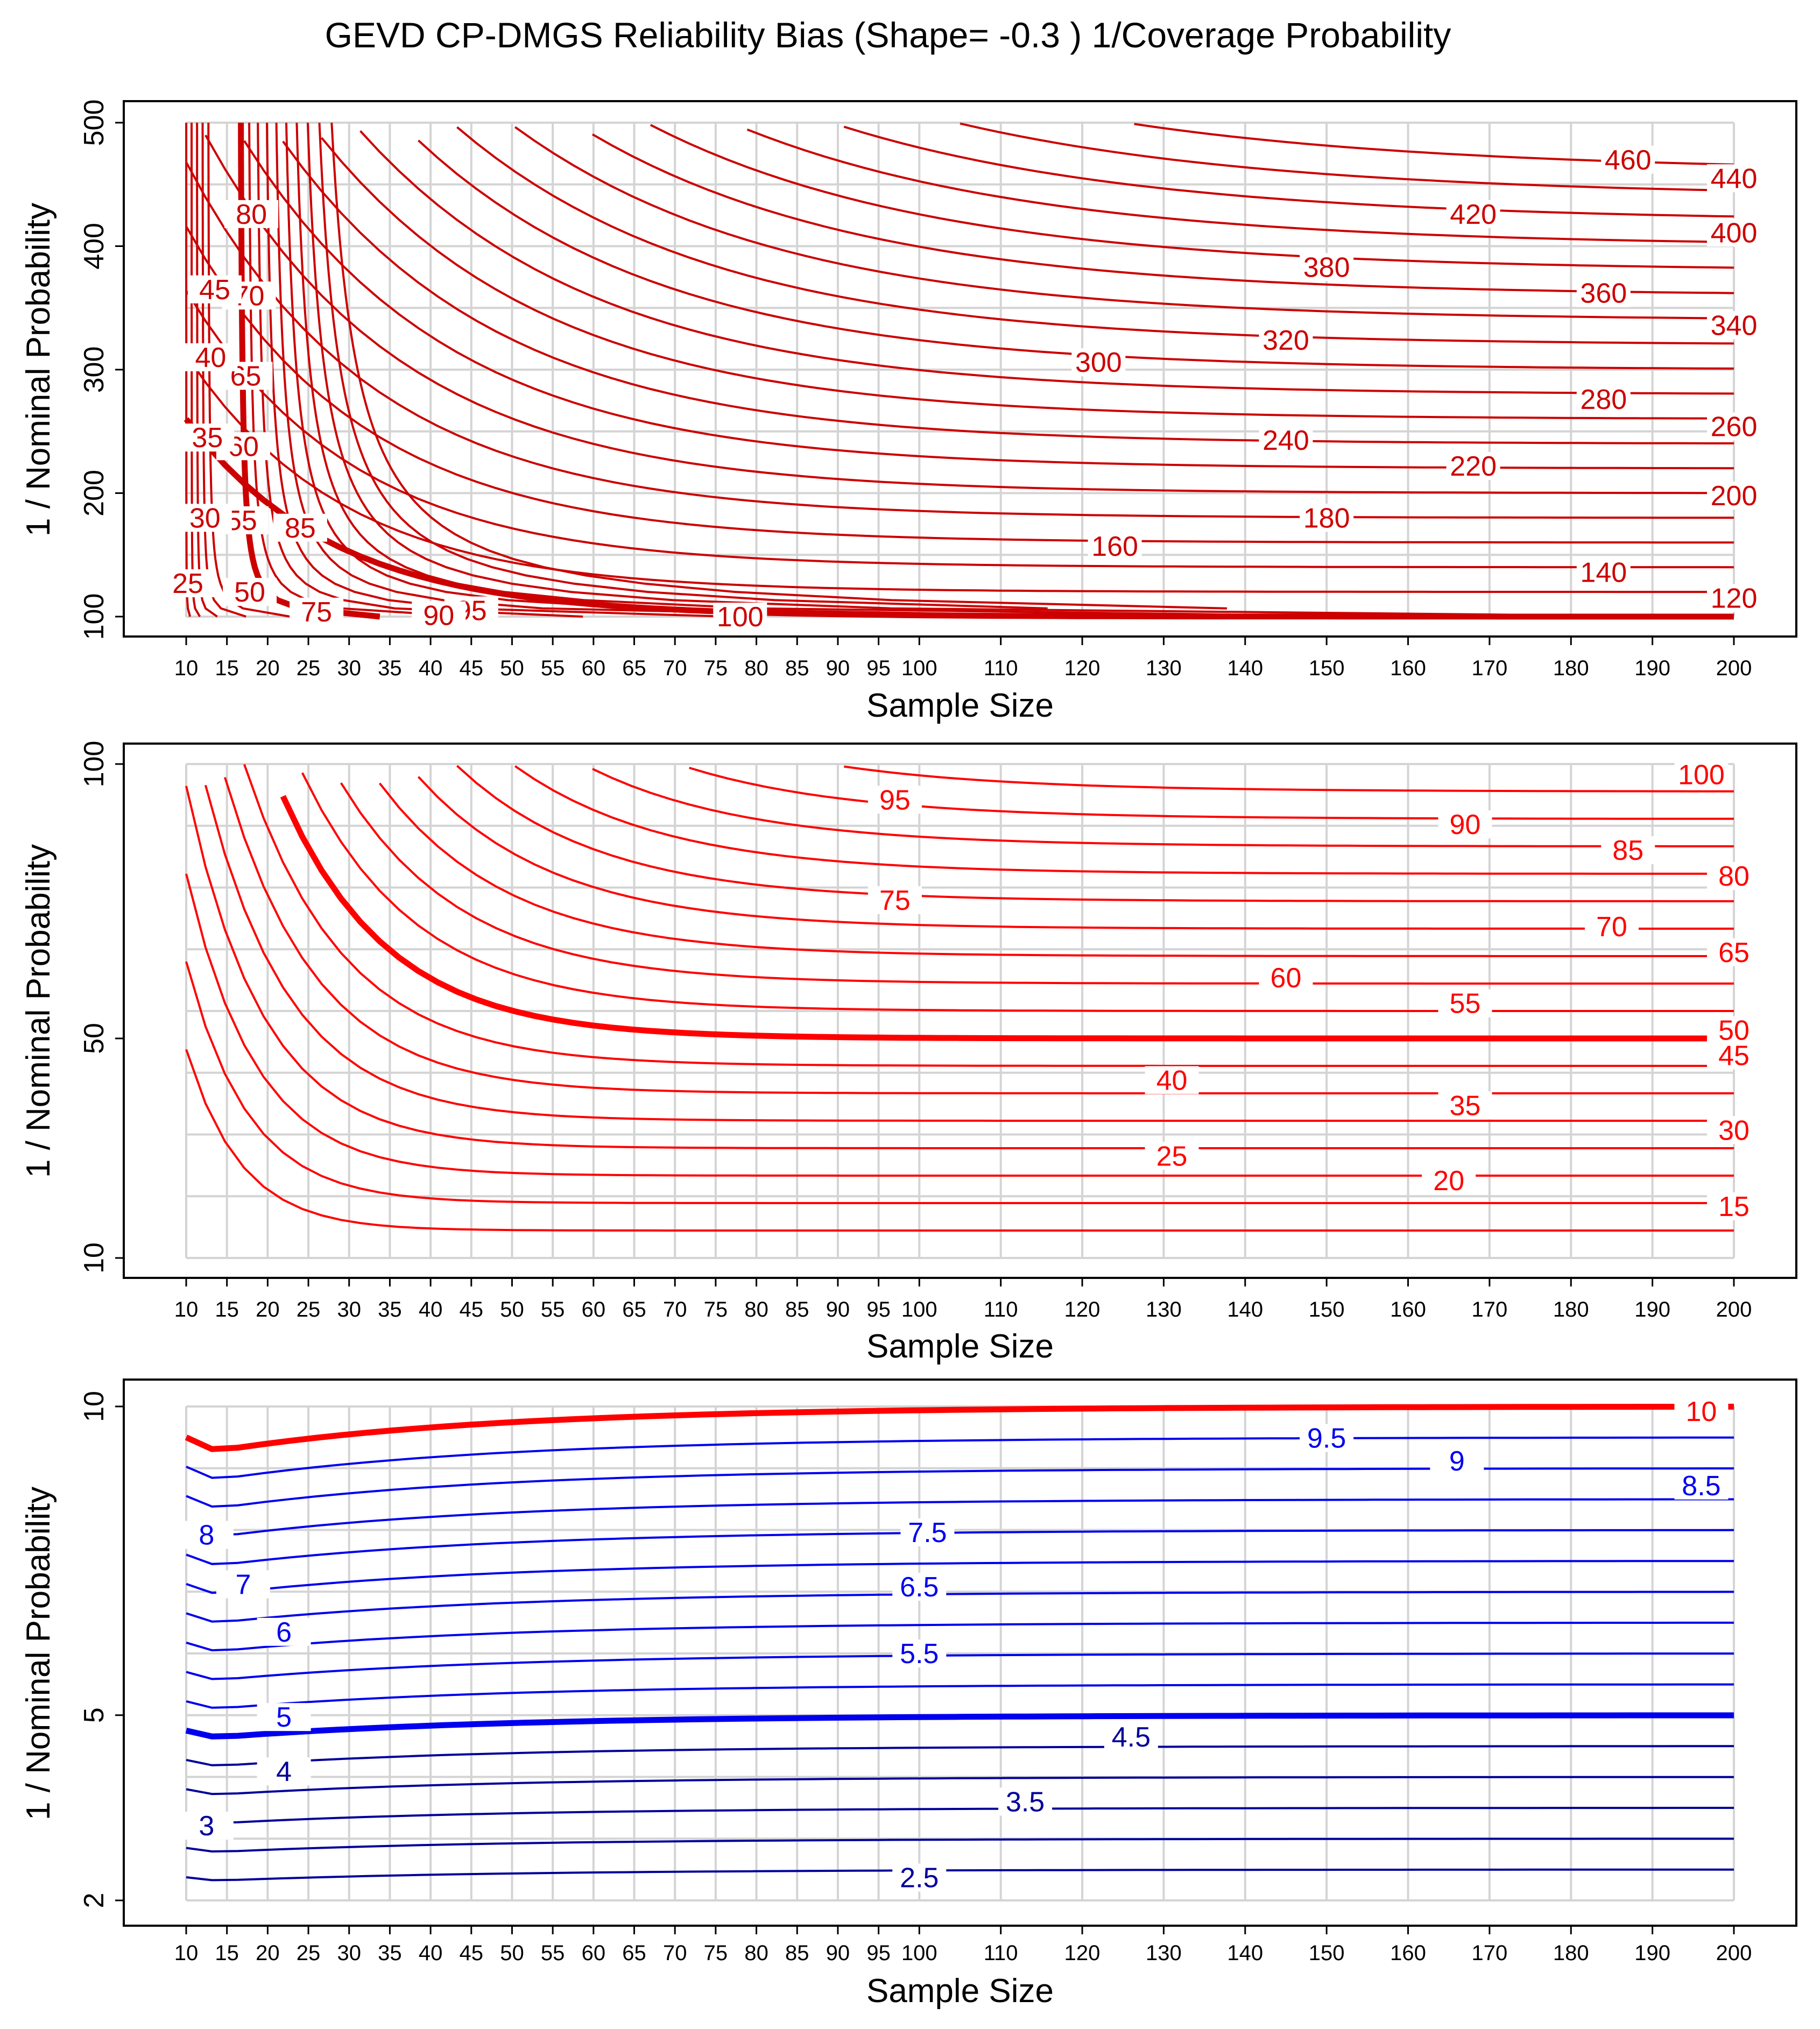 The width and height of the screenshot is (1820, 2029). What do you see at coordinates (1603, 293) in the screenshot?
I see `contour-label: 360` at bounding box center [1603, 293].